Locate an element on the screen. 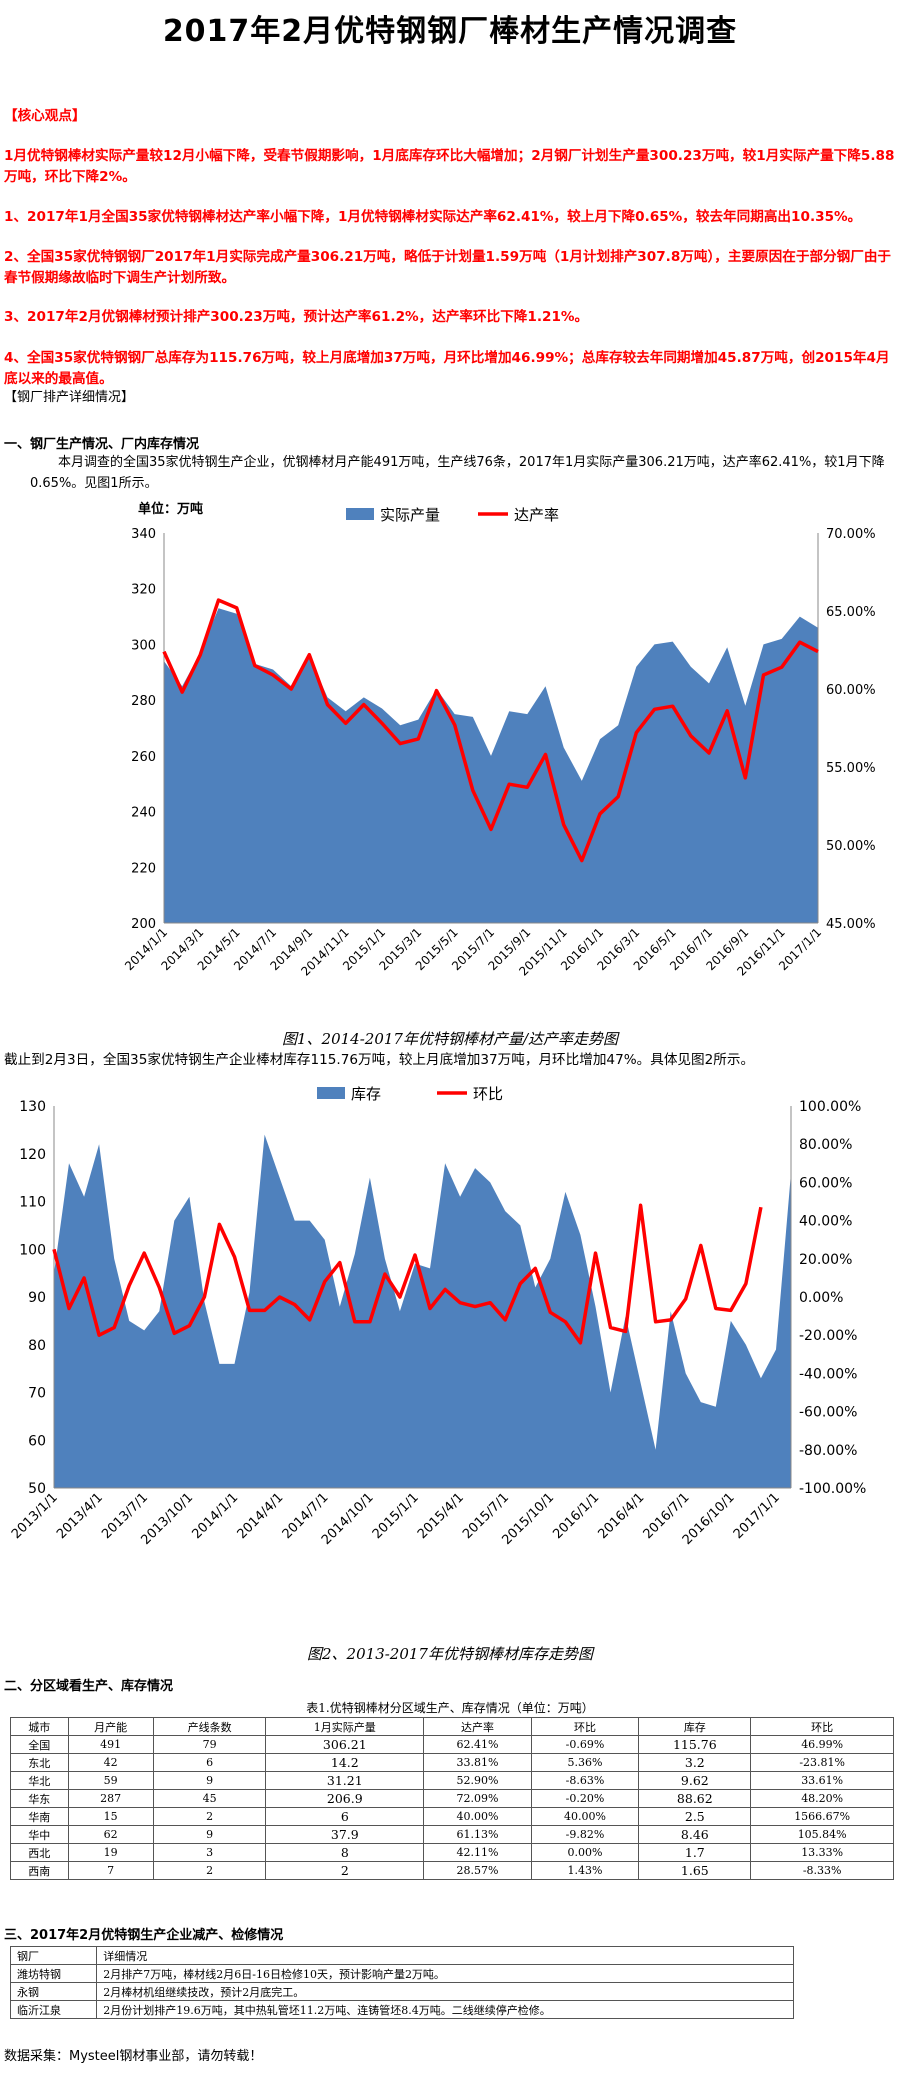  right-tick-label: 50.00% is located at coordinates (851, 846).